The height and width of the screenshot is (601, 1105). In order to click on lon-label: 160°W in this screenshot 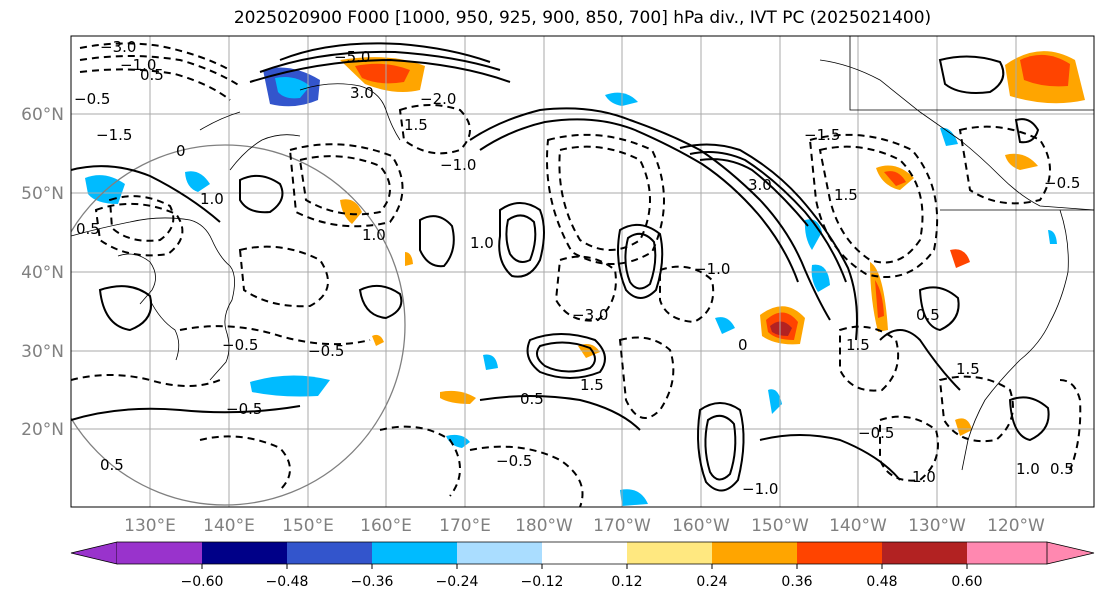, I will do `click(701, 526)`.